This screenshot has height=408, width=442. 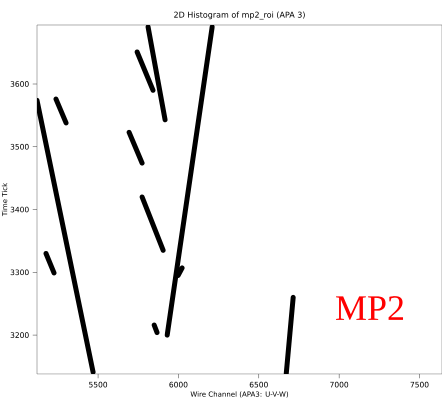 What do you see at coordinates (239, 16) in the screenshot?
I see `chart-title: 2D Histogram of mp2_roi (APA 3)` at bounding box center [239, 16].